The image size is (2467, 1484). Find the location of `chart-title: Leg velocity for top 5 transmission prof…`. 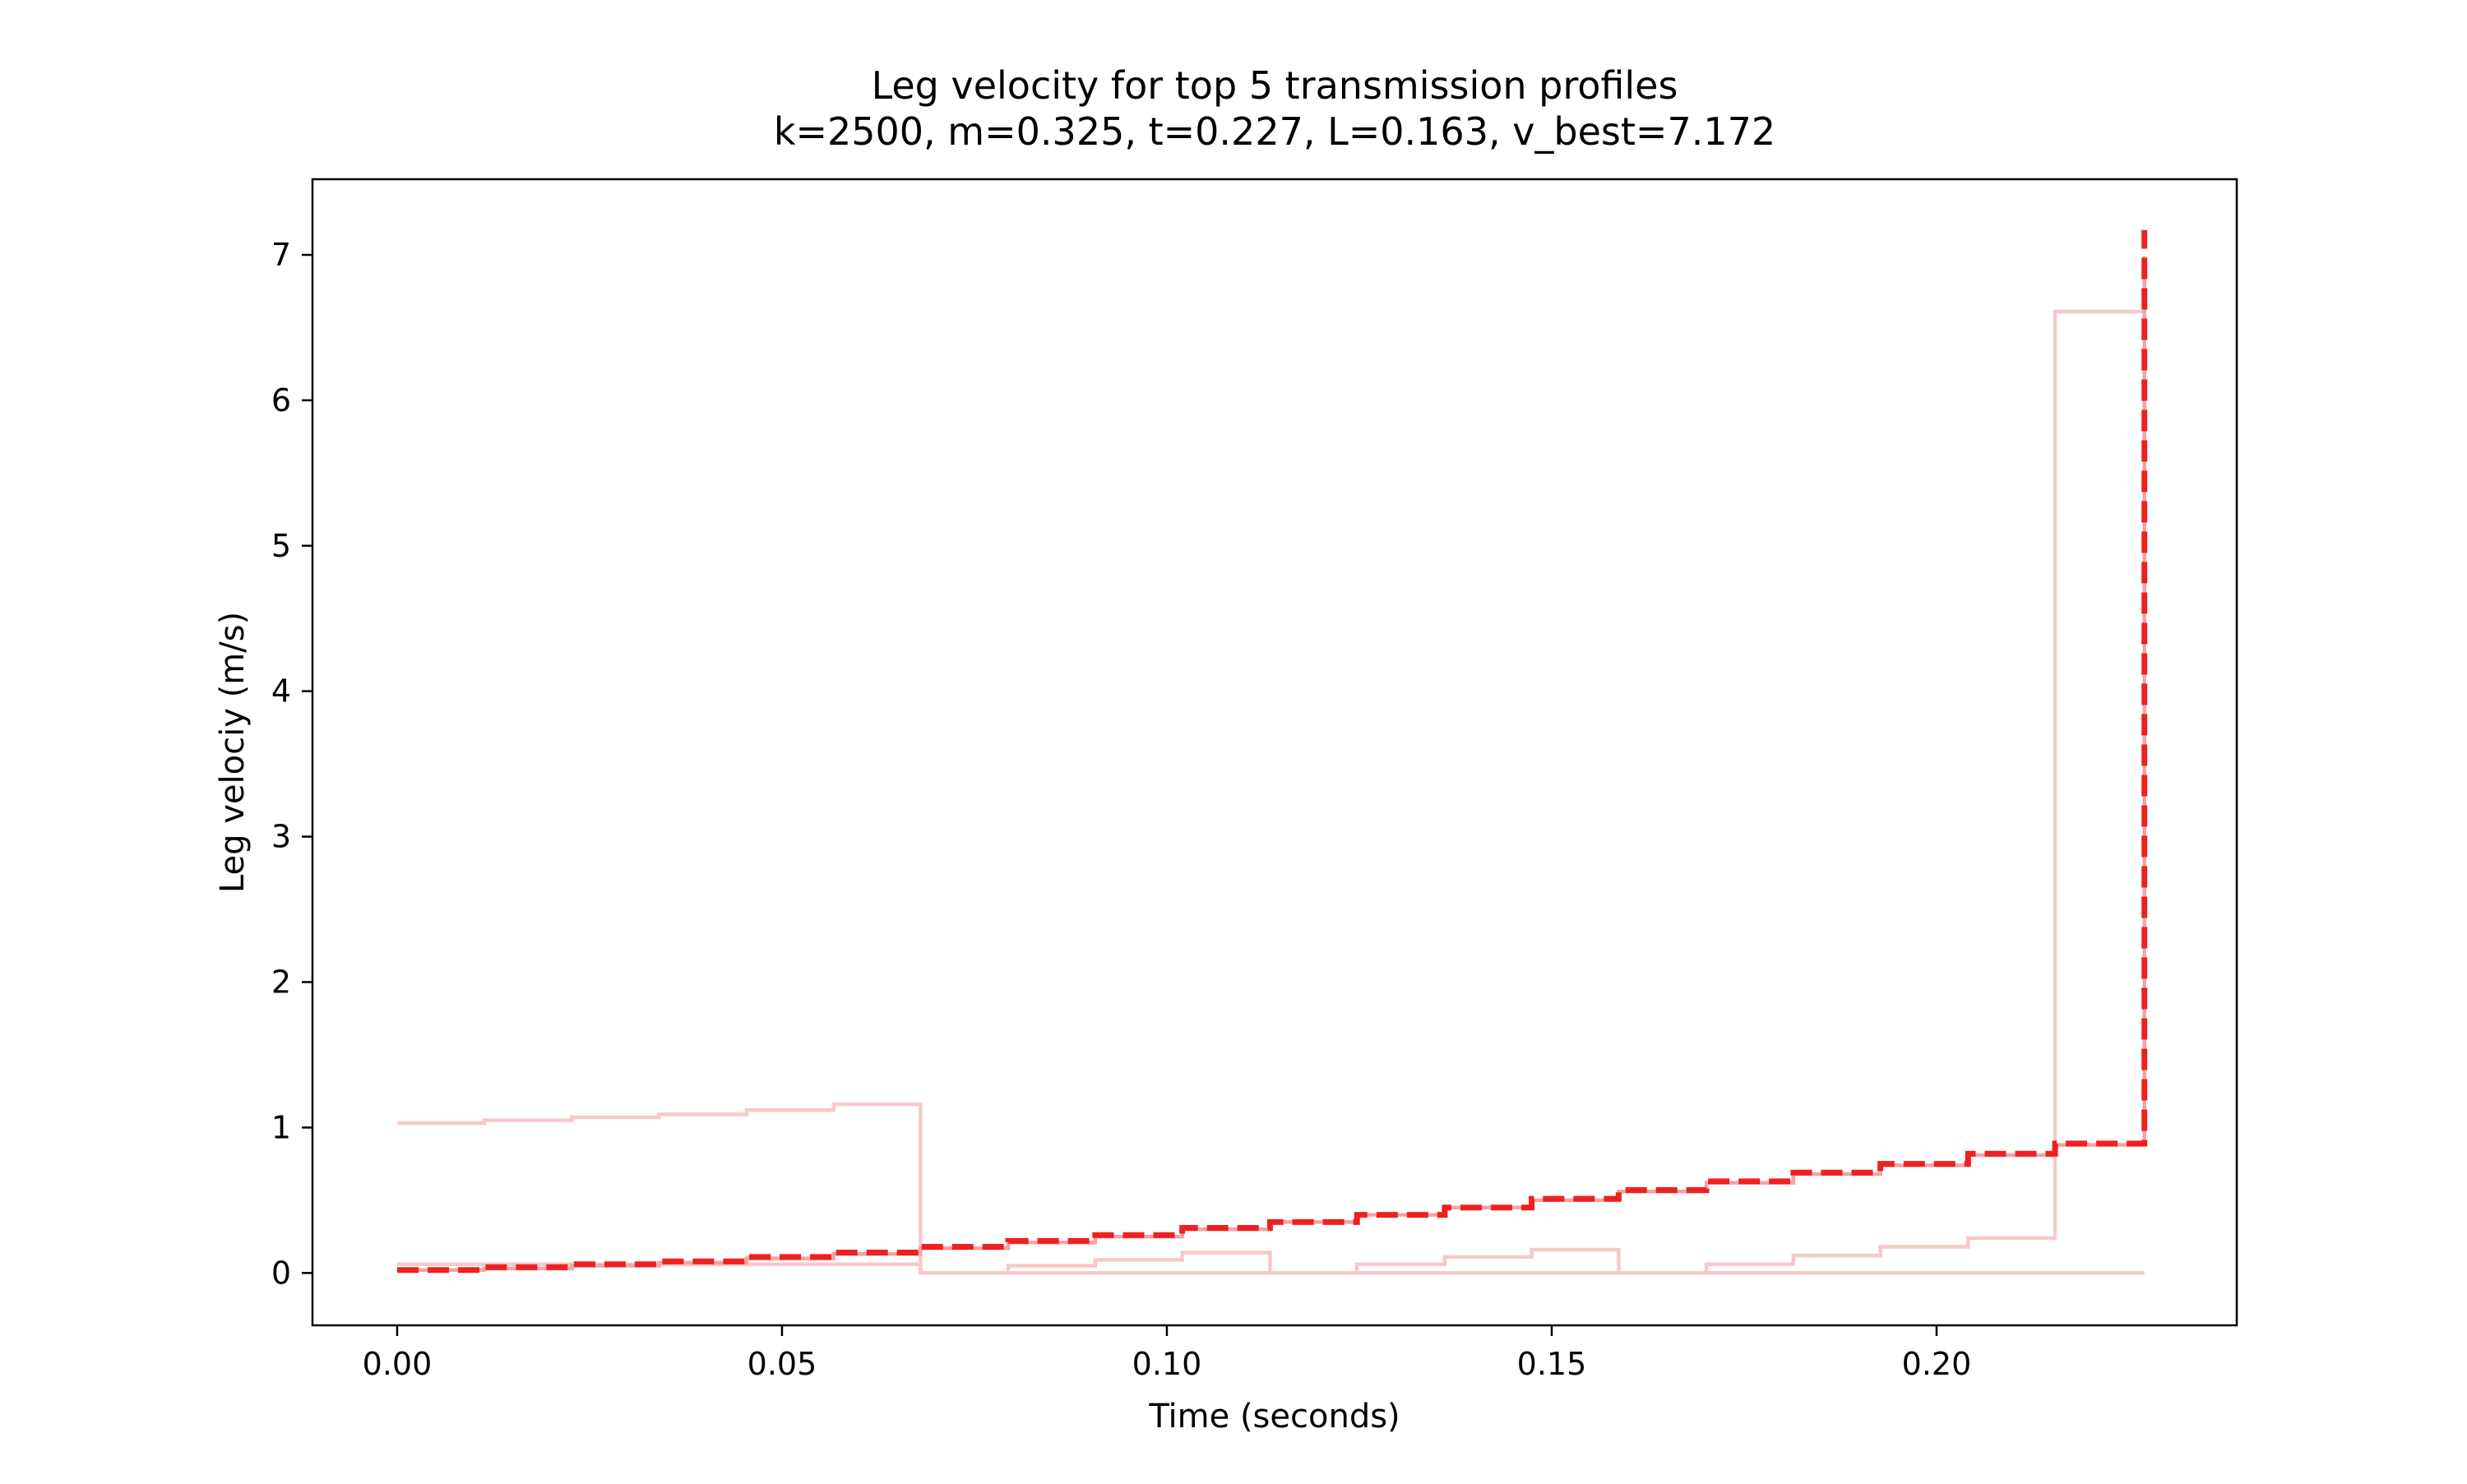

chart-title: Leg velocity for top 5 transmission prof… is located at coordinates (1275, 86).